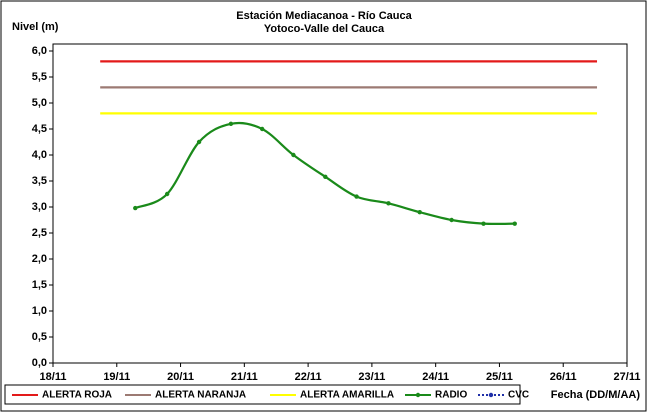 Image resolution: width=648 pixels, height=413 pixels. What do you see at coordinates (39, 51) in the screenshot?
I see `y-tick-label: 6,0` at bounding box center [39, 51].